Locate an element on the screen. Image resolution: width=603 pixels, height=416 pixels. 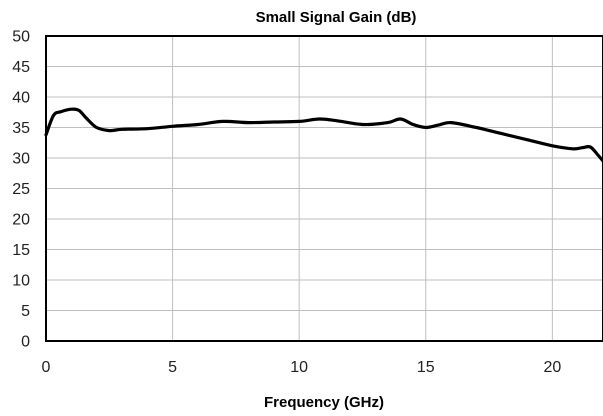
x-tick-label: 20 is located at coordinates (552, 367).